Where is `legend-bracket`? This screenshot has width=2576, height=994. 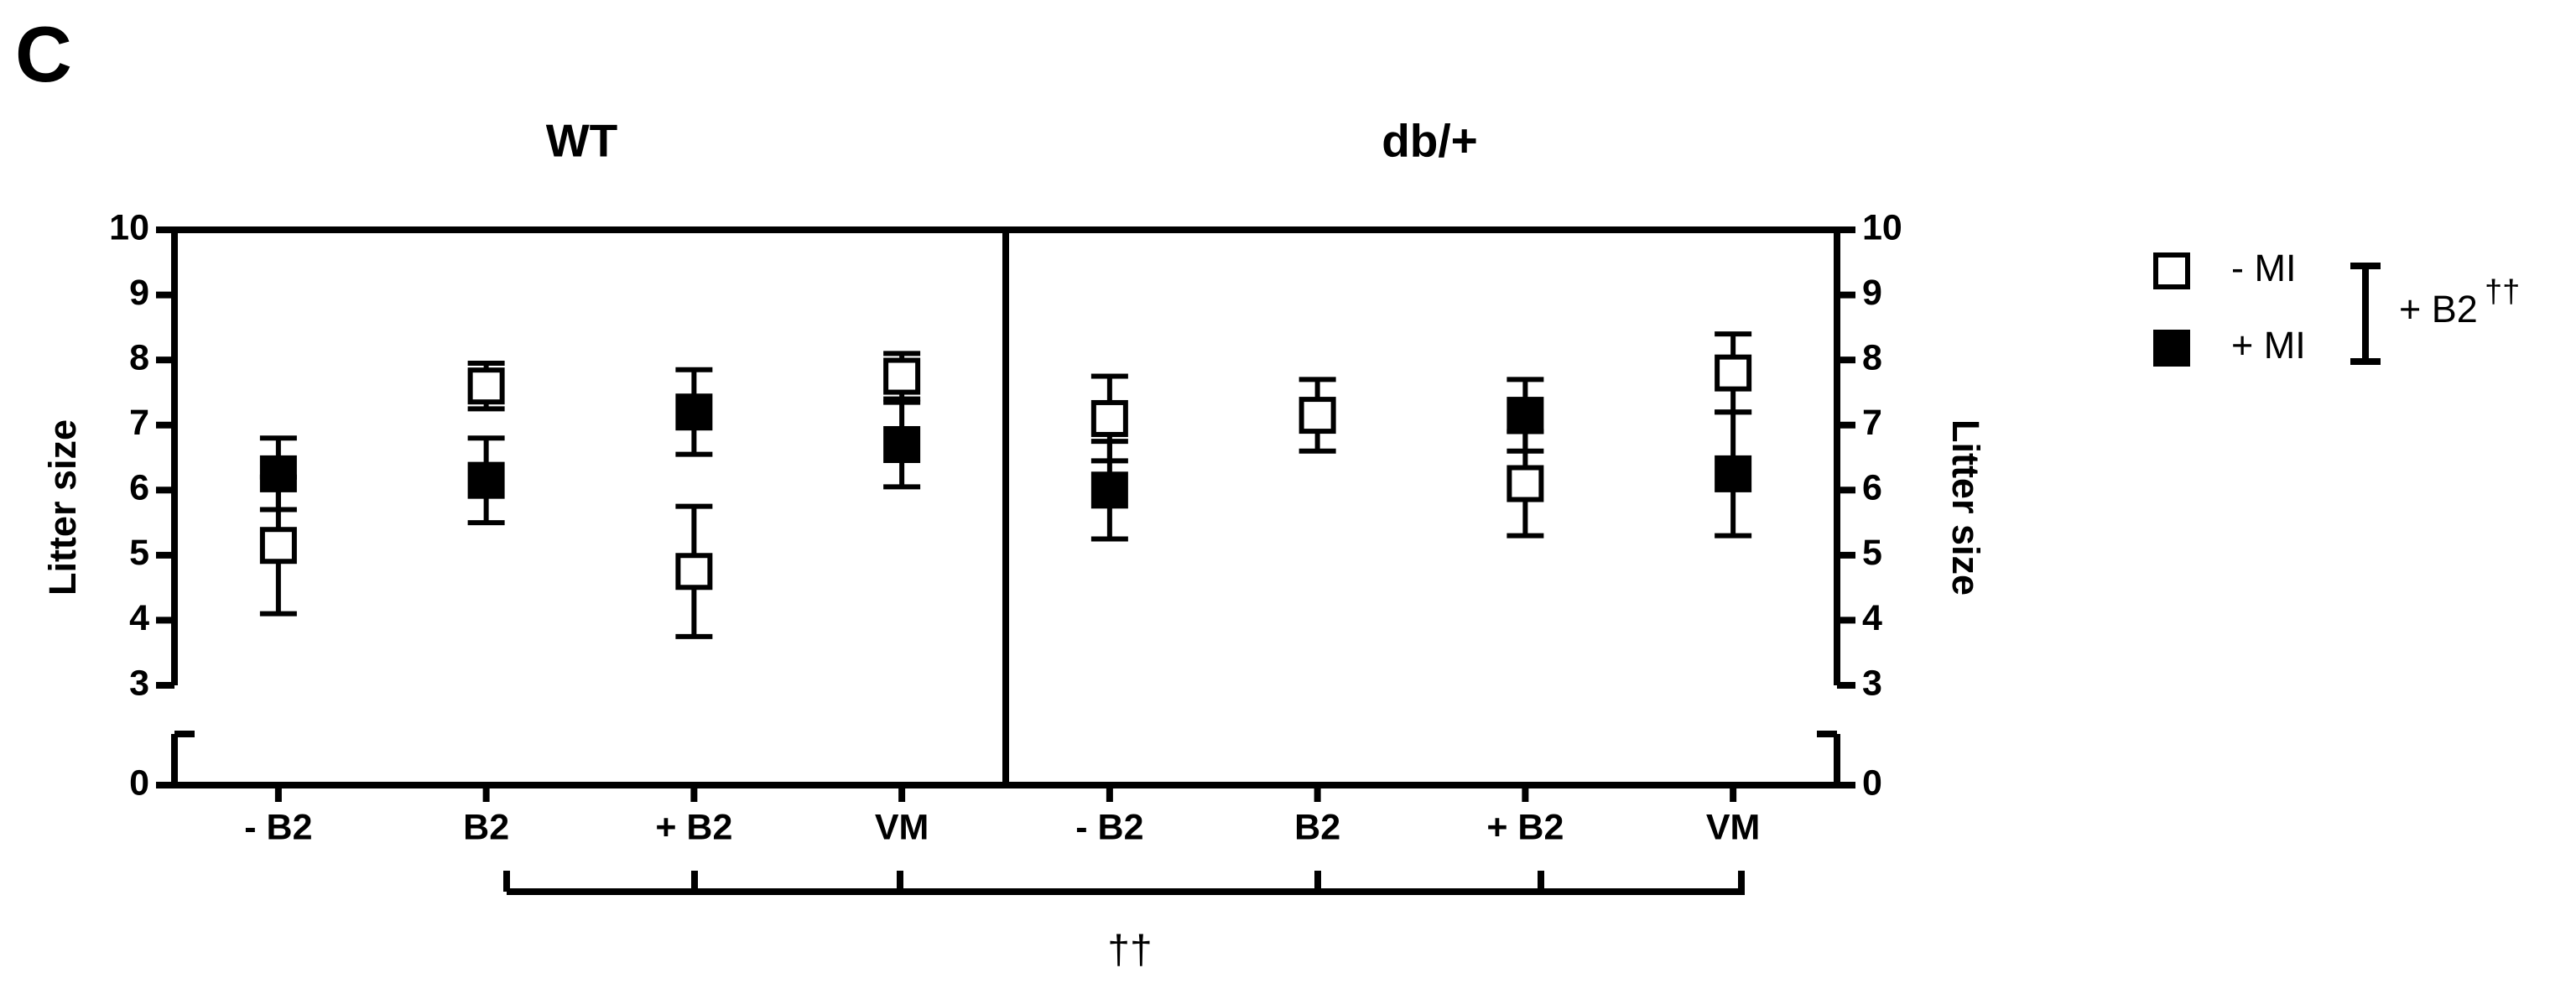
legend-bracket is located at coordinates (2365, 314).